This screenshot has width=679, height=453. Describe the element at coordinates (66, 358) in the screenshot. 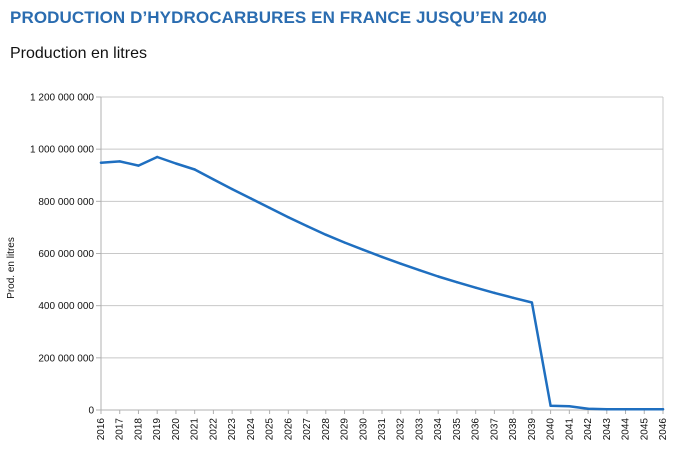

I see `y-tick-label: 200 000 000` at that location.